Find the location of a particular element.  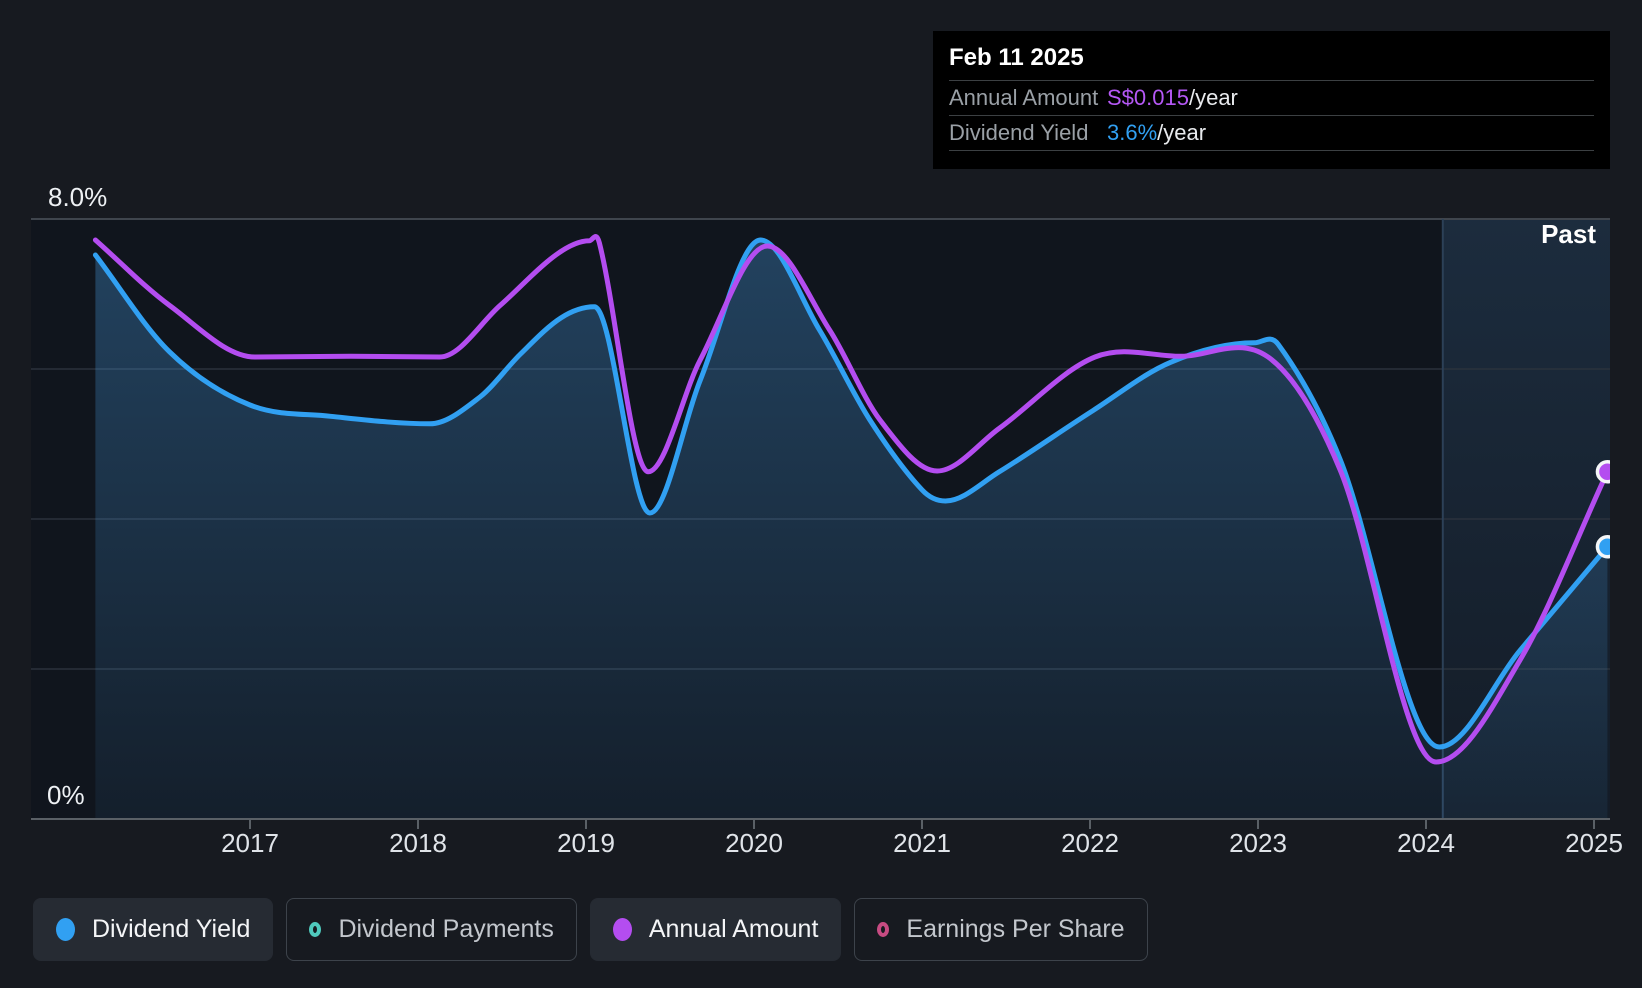

tooltip-value: S$0.015/year is located at coordinates (1172, 98).